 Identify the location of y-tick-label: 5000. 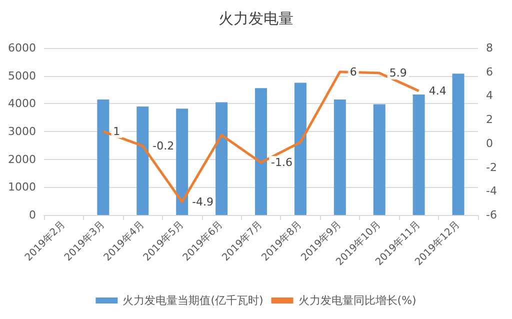
(22, 75).